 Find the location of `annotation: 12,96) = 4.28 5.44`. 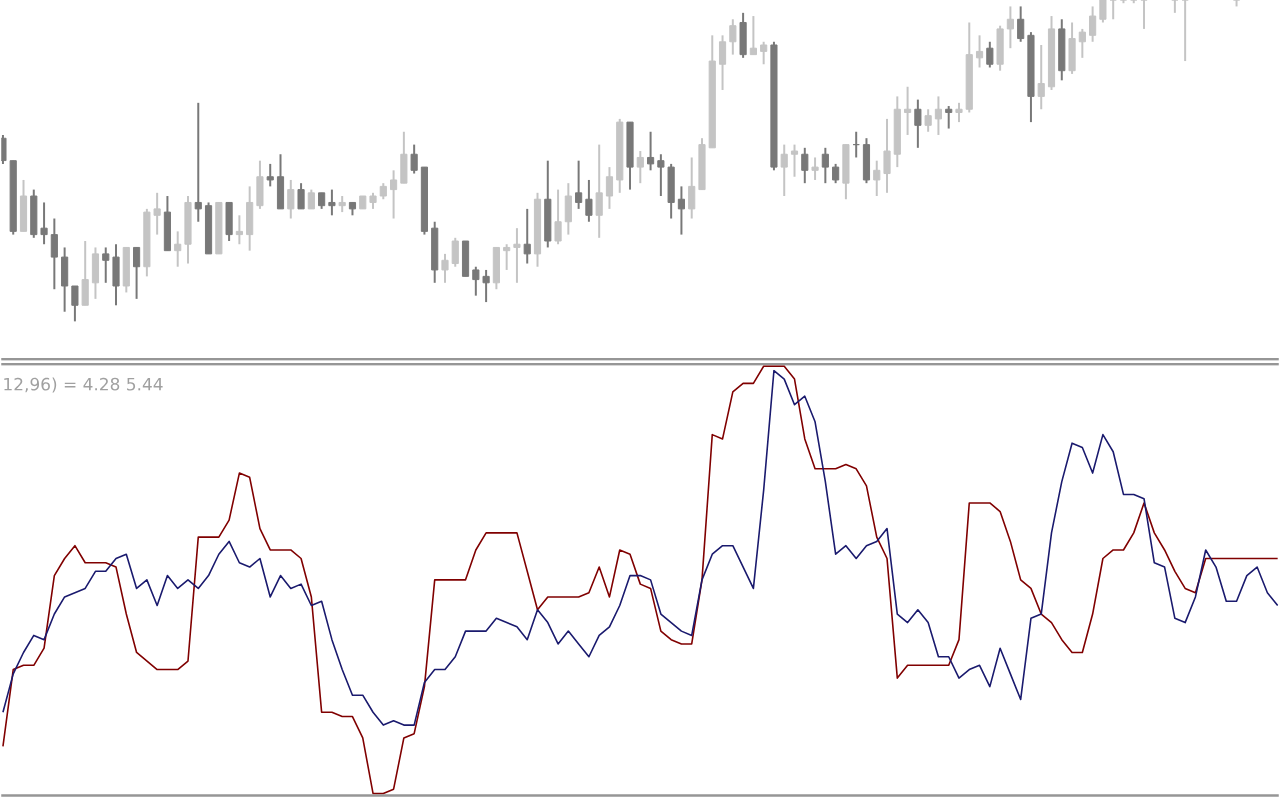

annotation: 12,96) = 4.28 5.44 is located at coordinates (83, 385).